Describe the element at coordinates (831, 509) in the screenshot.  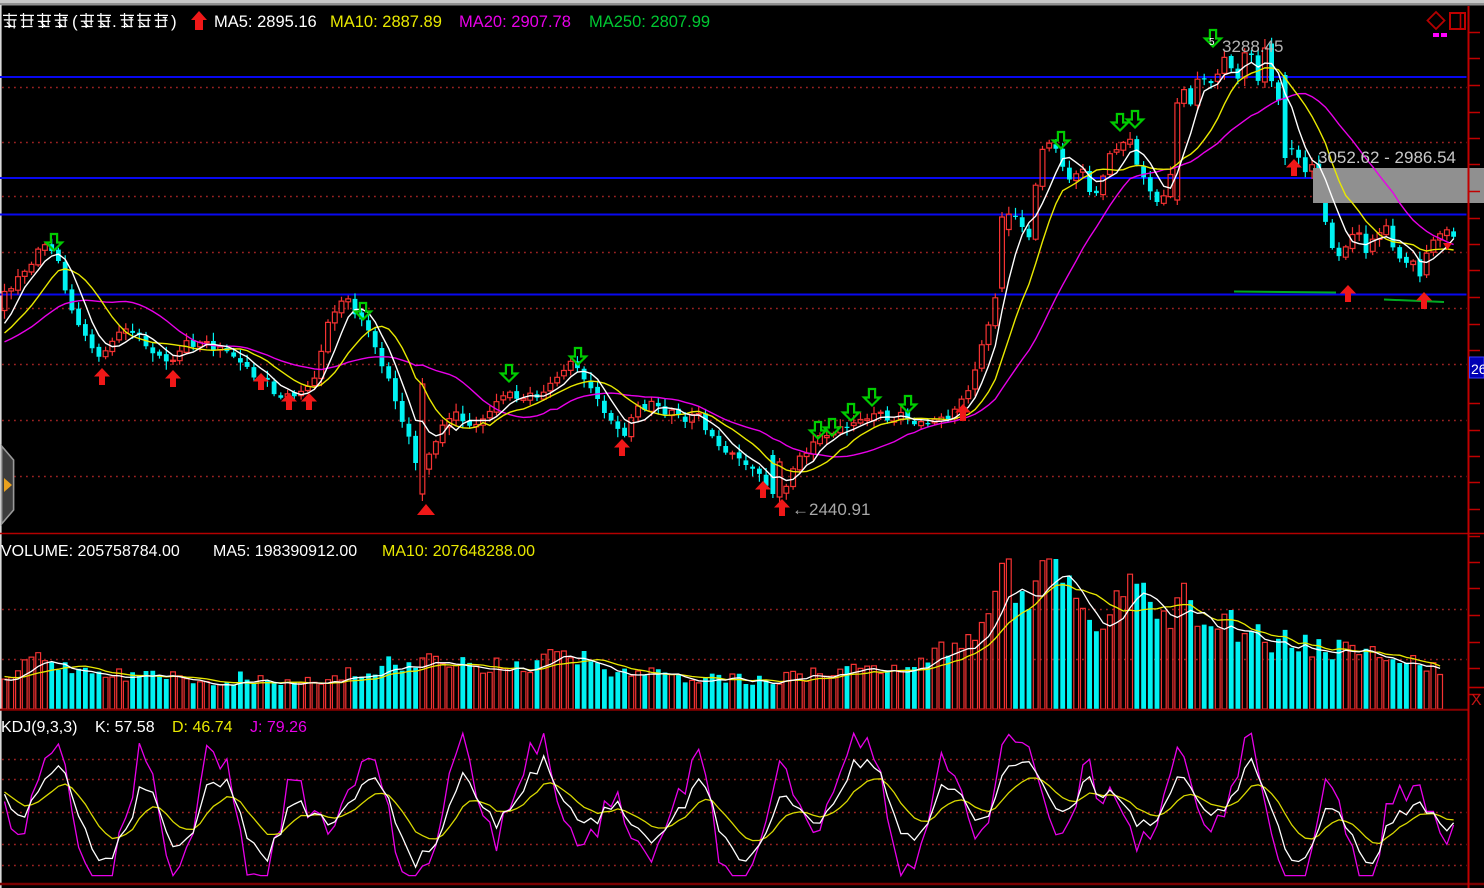
I see `svg-text: ←2440.91` at that location.